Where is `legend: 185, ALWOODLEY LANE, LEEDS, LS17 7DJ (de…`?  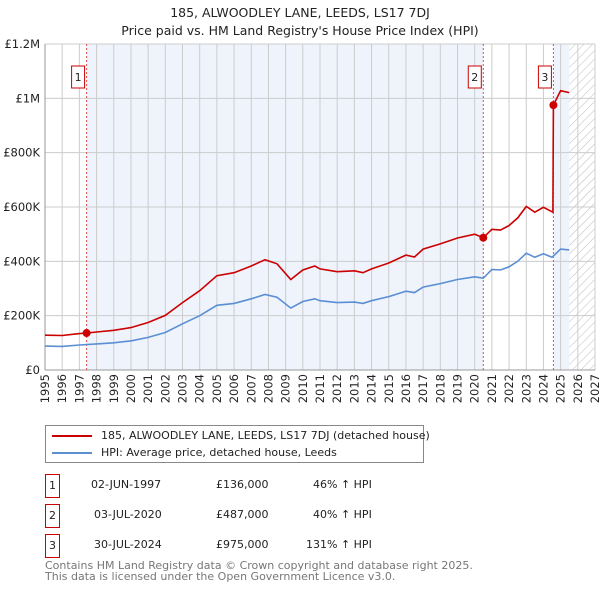
legend: 185, ALWOODLEY LANE, LEEDS, LS17 7DJ (de… is located at coordinates (237, 444).